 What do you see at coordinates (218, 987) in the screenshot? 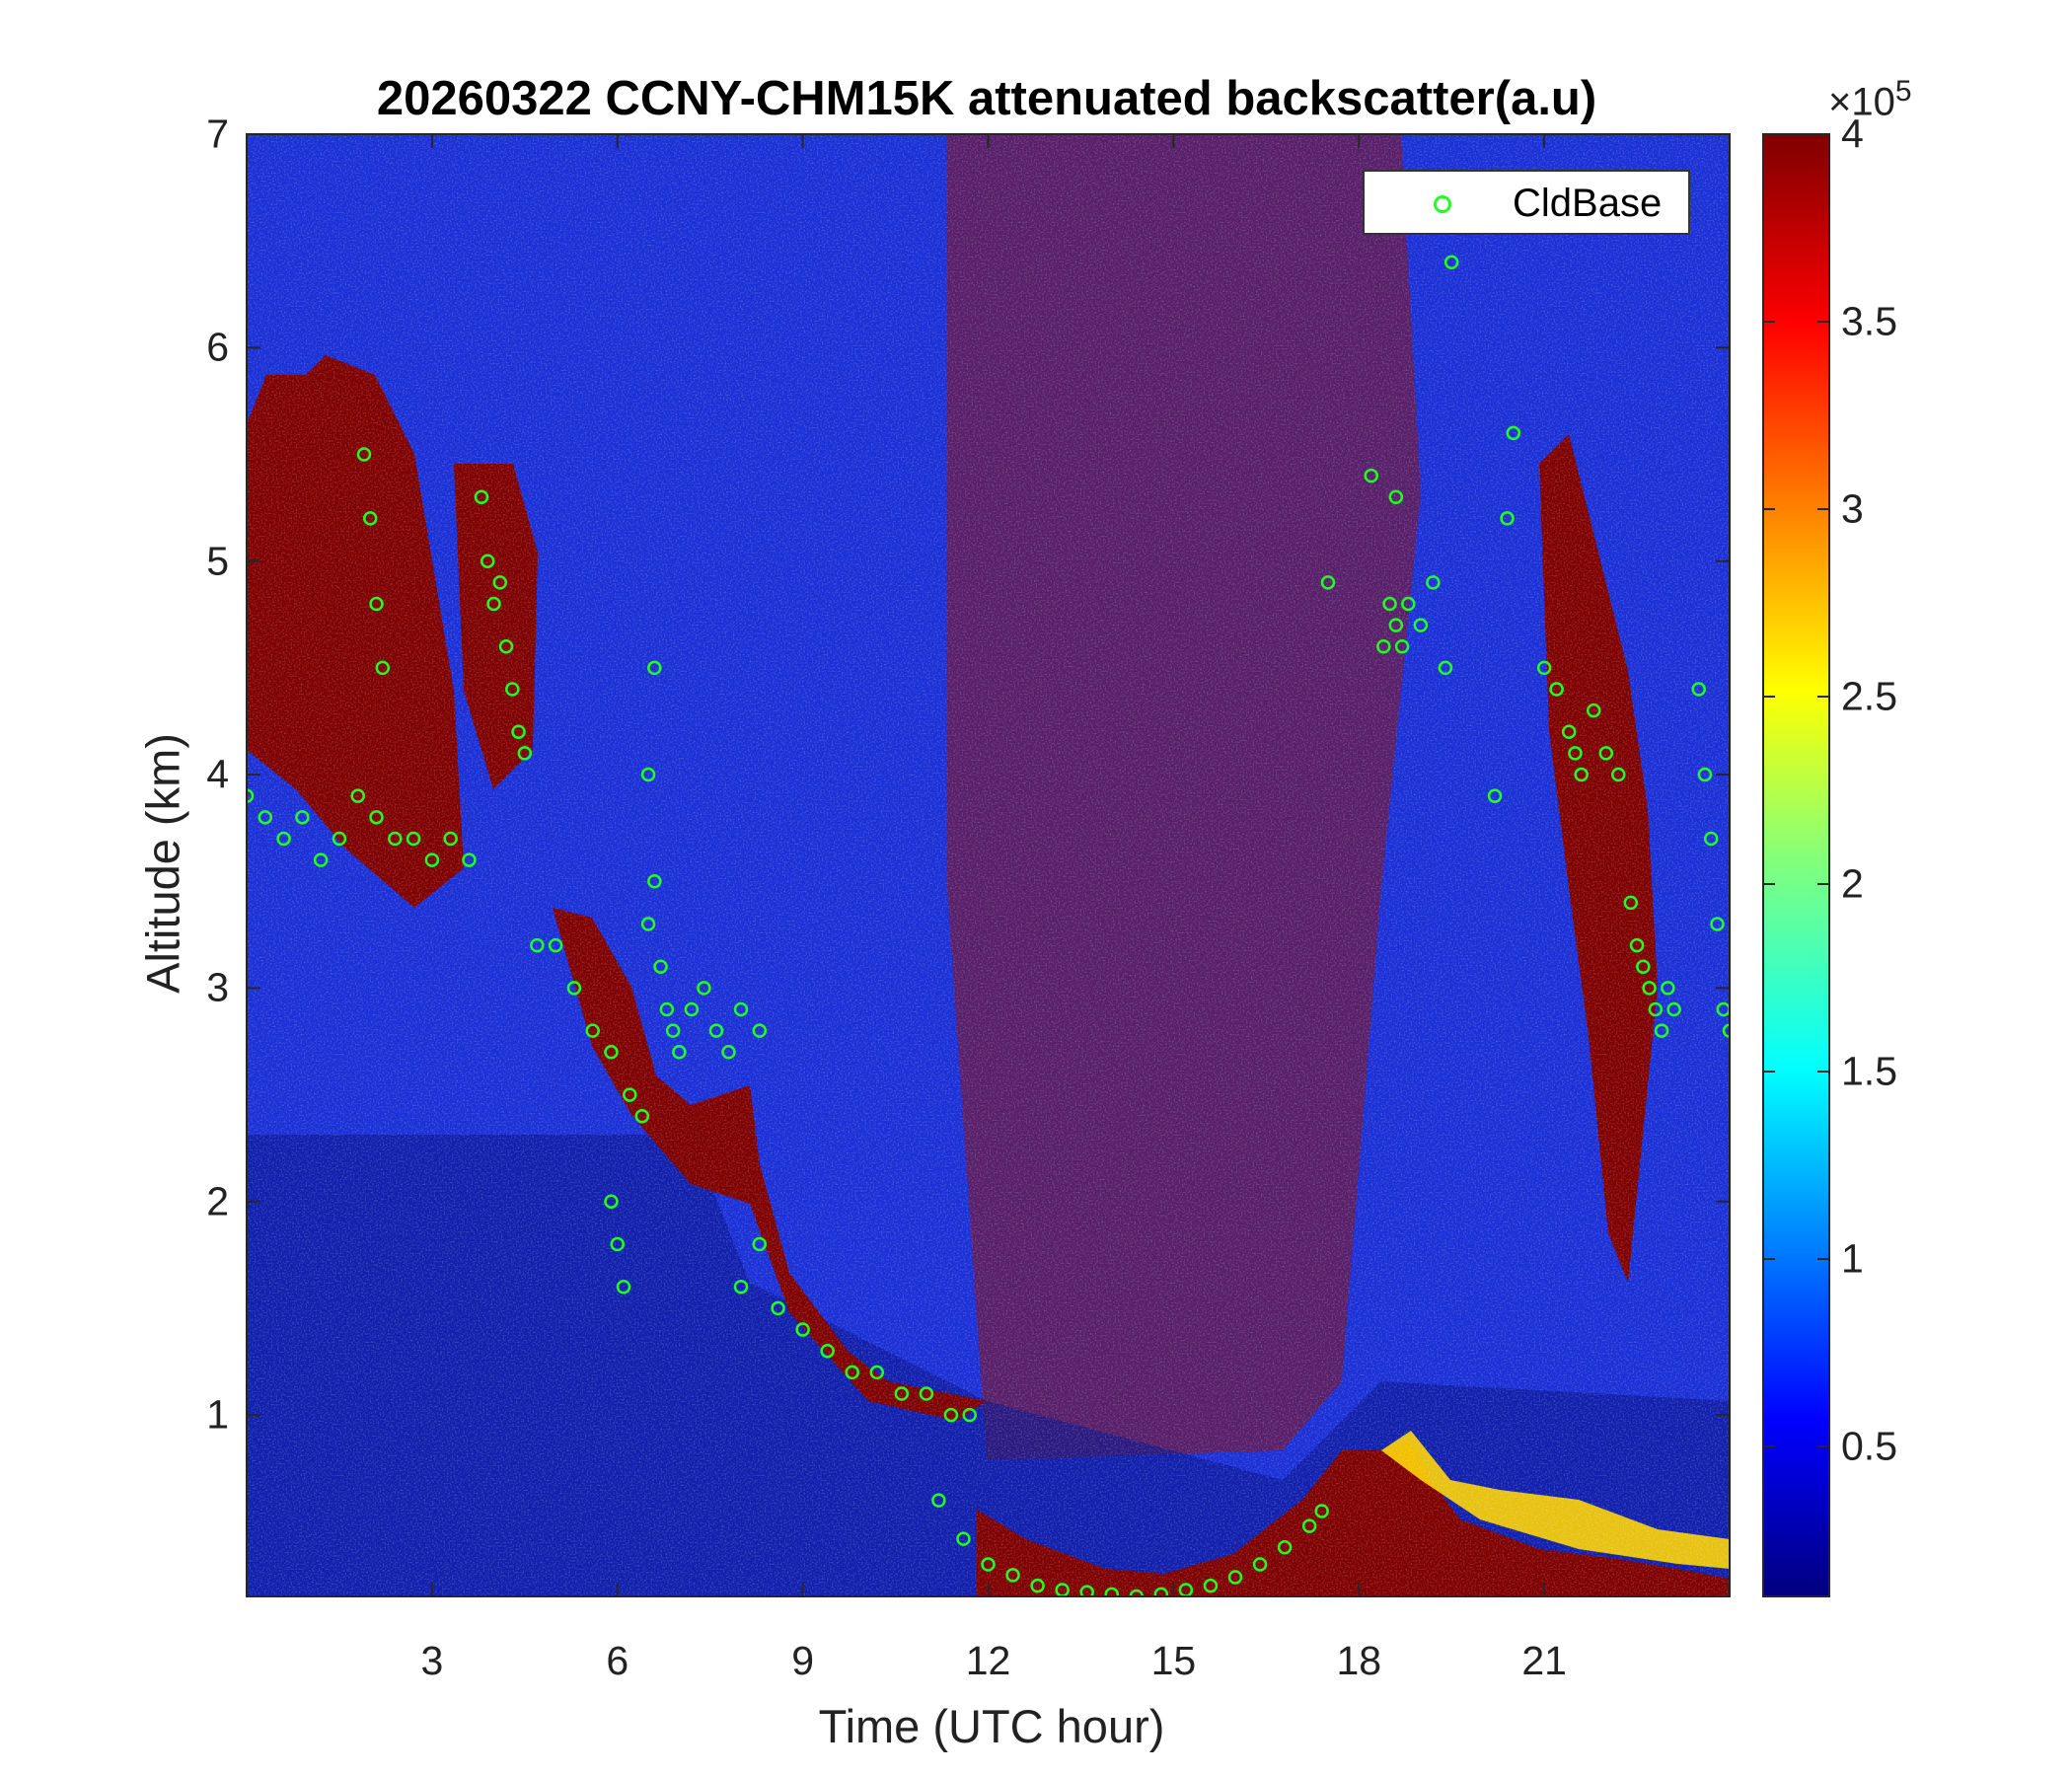
I see `y-tick-label: 3` at bounding box center [218, 987].